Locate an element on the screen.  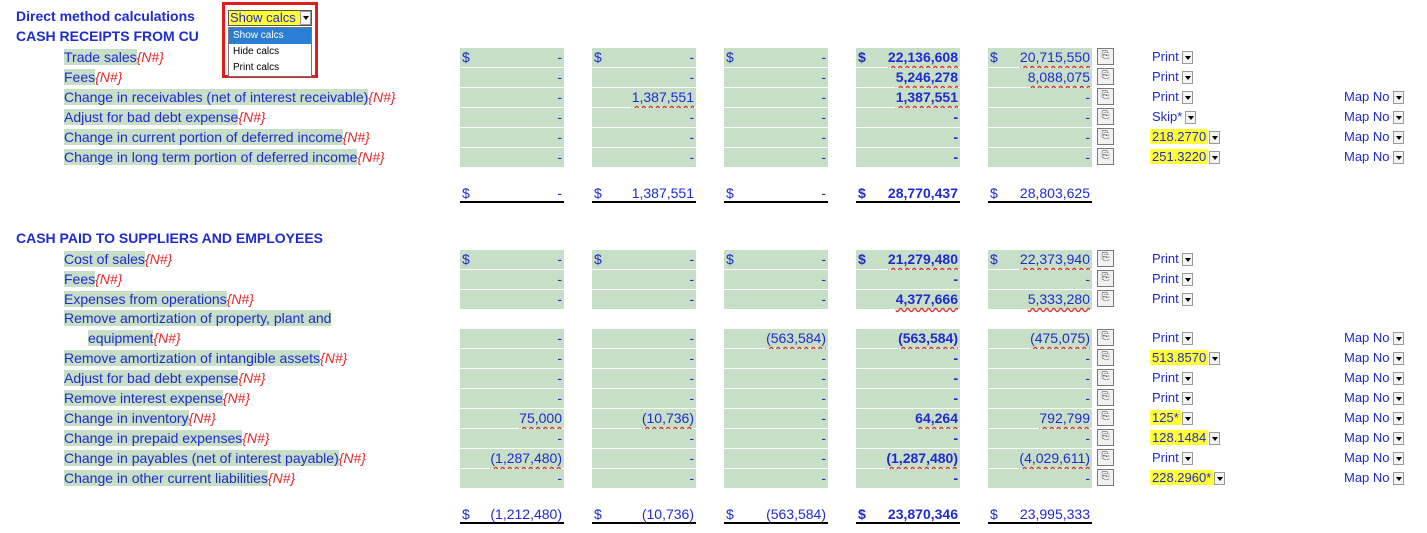
calcs-dropdown-selected: Show calcs is located at coordinates (270, 18).